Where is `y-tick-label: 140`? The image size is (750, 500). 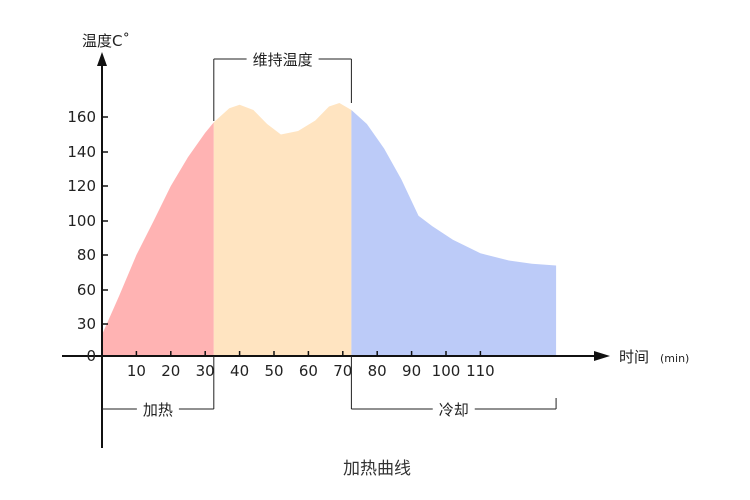 y-tick-label: 140 is located at coordinates (81, 152).